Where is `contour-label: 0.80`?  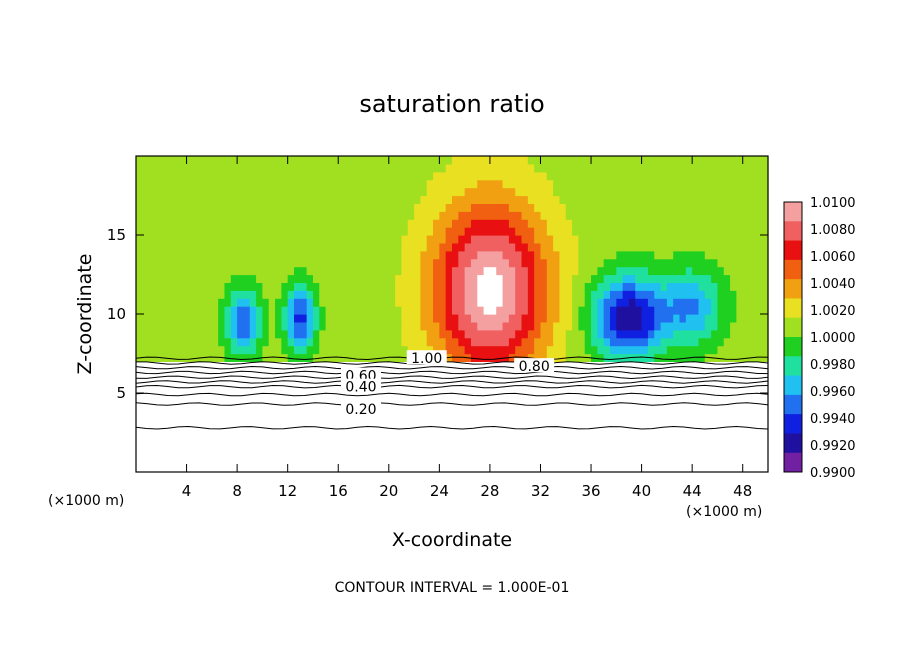
contour-label: 0.80 is located at coordinates (534, 367).